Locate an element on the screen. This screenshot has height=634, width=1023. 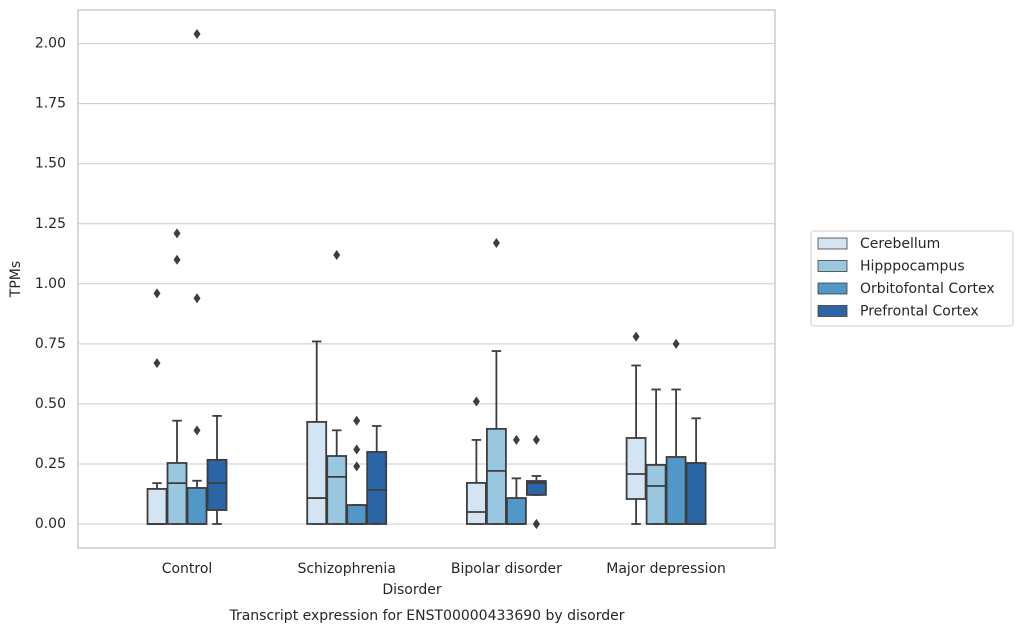
y-tick-label: 0.50 is located at coordinates (50, 404).